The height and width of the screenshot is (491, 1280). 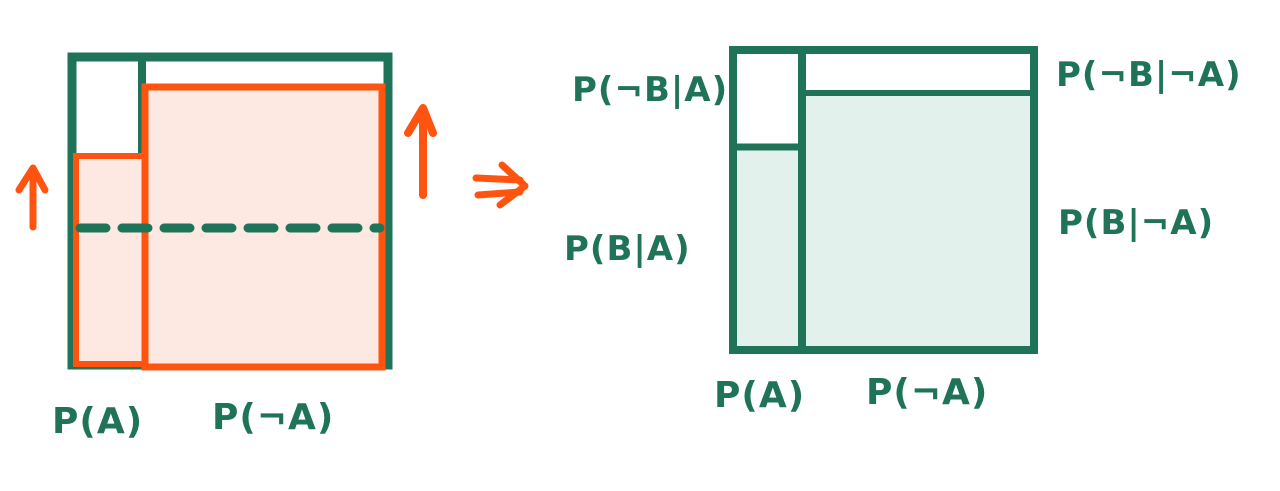 What do you see at coordinates (273, 417) in the screenshot?
I see `label-p-not-a-left: P(¬A)` at bounding box center [273, 417].